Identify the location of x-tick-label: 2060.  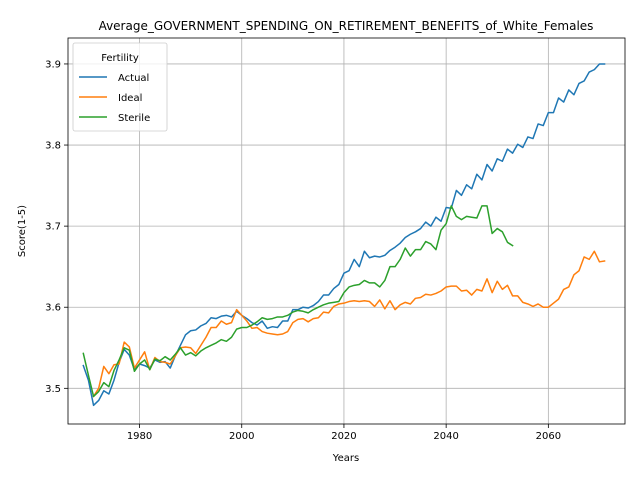
(548, 436).